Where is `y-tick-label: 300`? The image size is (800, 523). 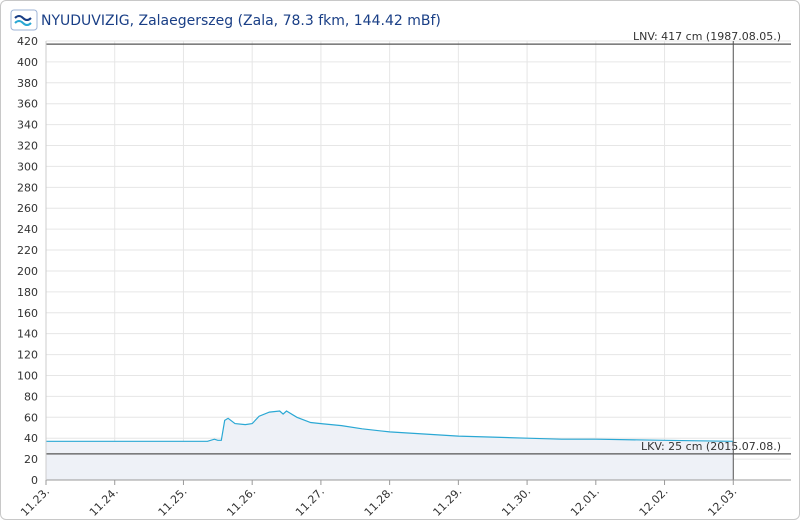
y-tick-label: 300 is located at coordinates (27, 166).